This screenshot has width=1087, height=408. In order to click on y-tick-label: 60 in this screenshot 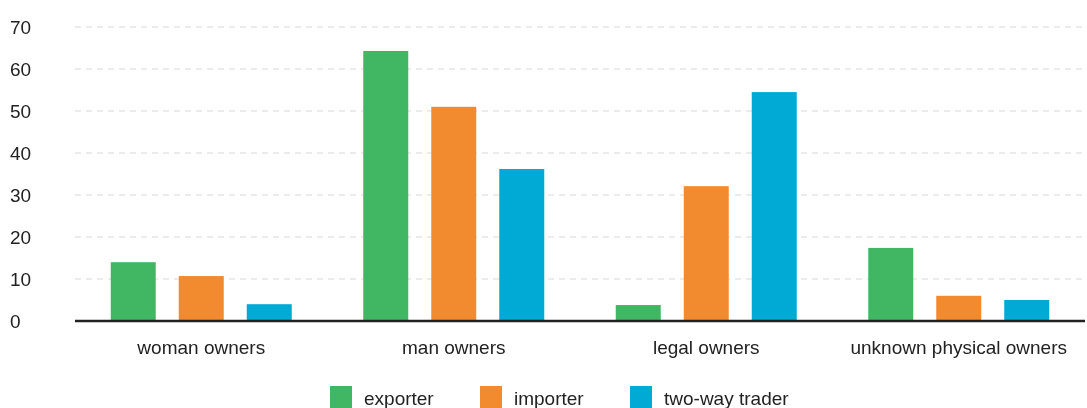, I will do `click(21, 69)`.